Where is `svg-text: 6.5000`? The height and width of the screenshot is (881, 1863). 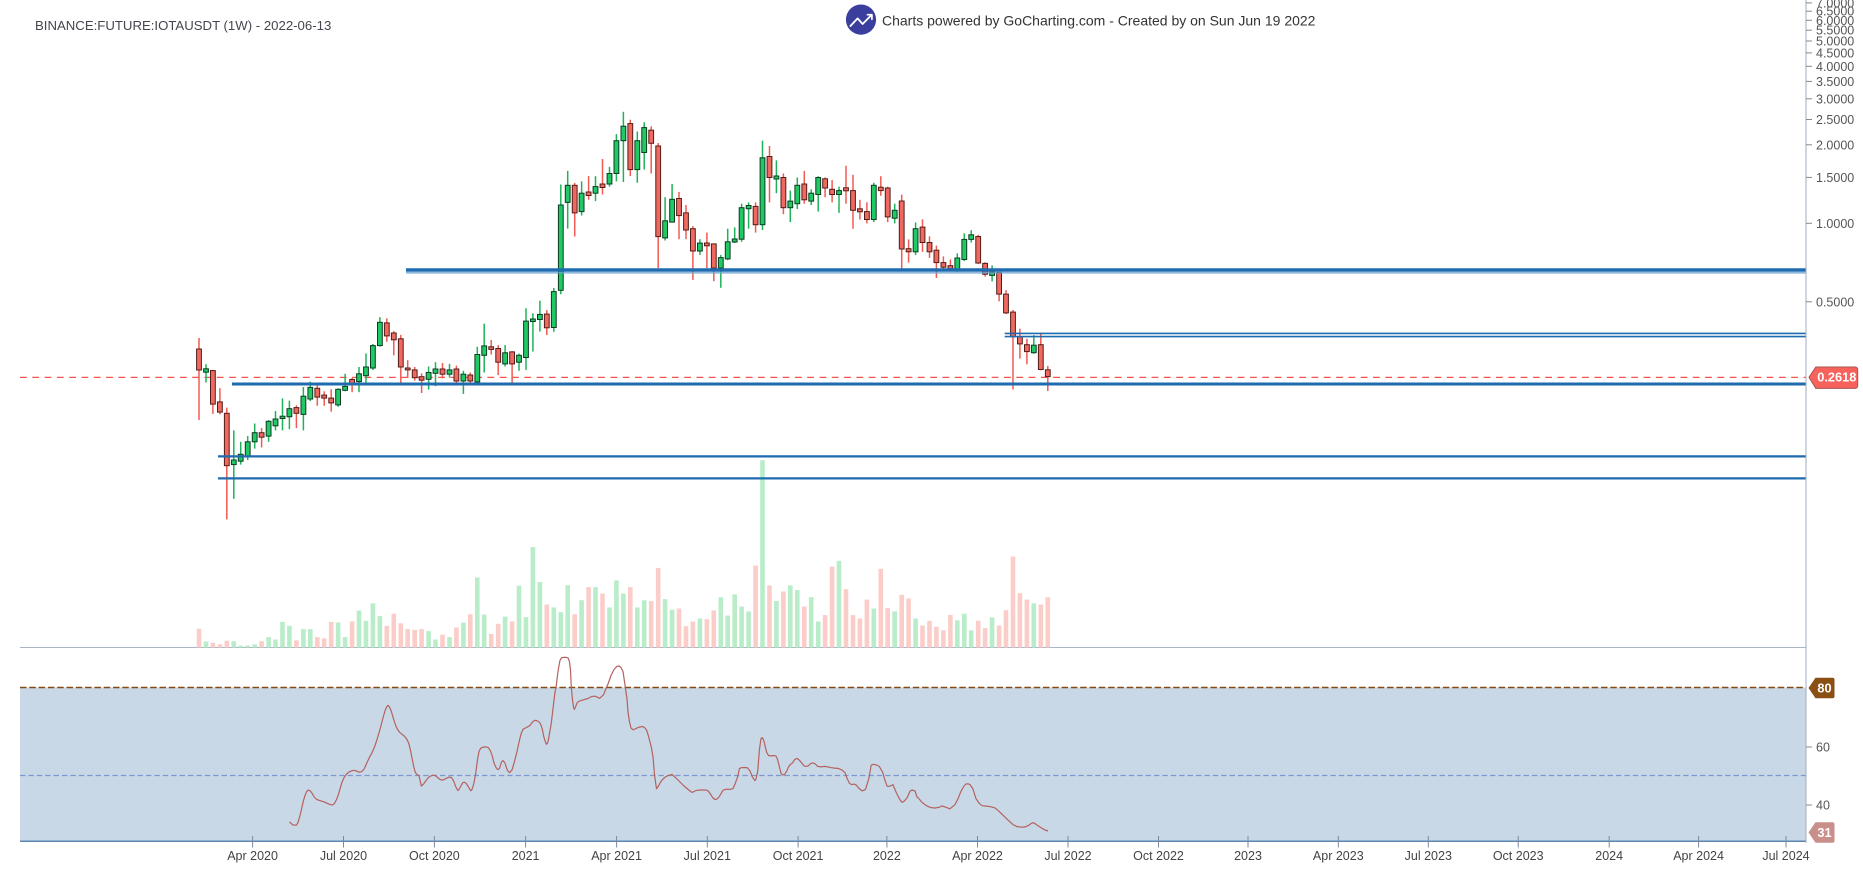
svg-text: 6.5000 is located at coordinates (1835, 12).